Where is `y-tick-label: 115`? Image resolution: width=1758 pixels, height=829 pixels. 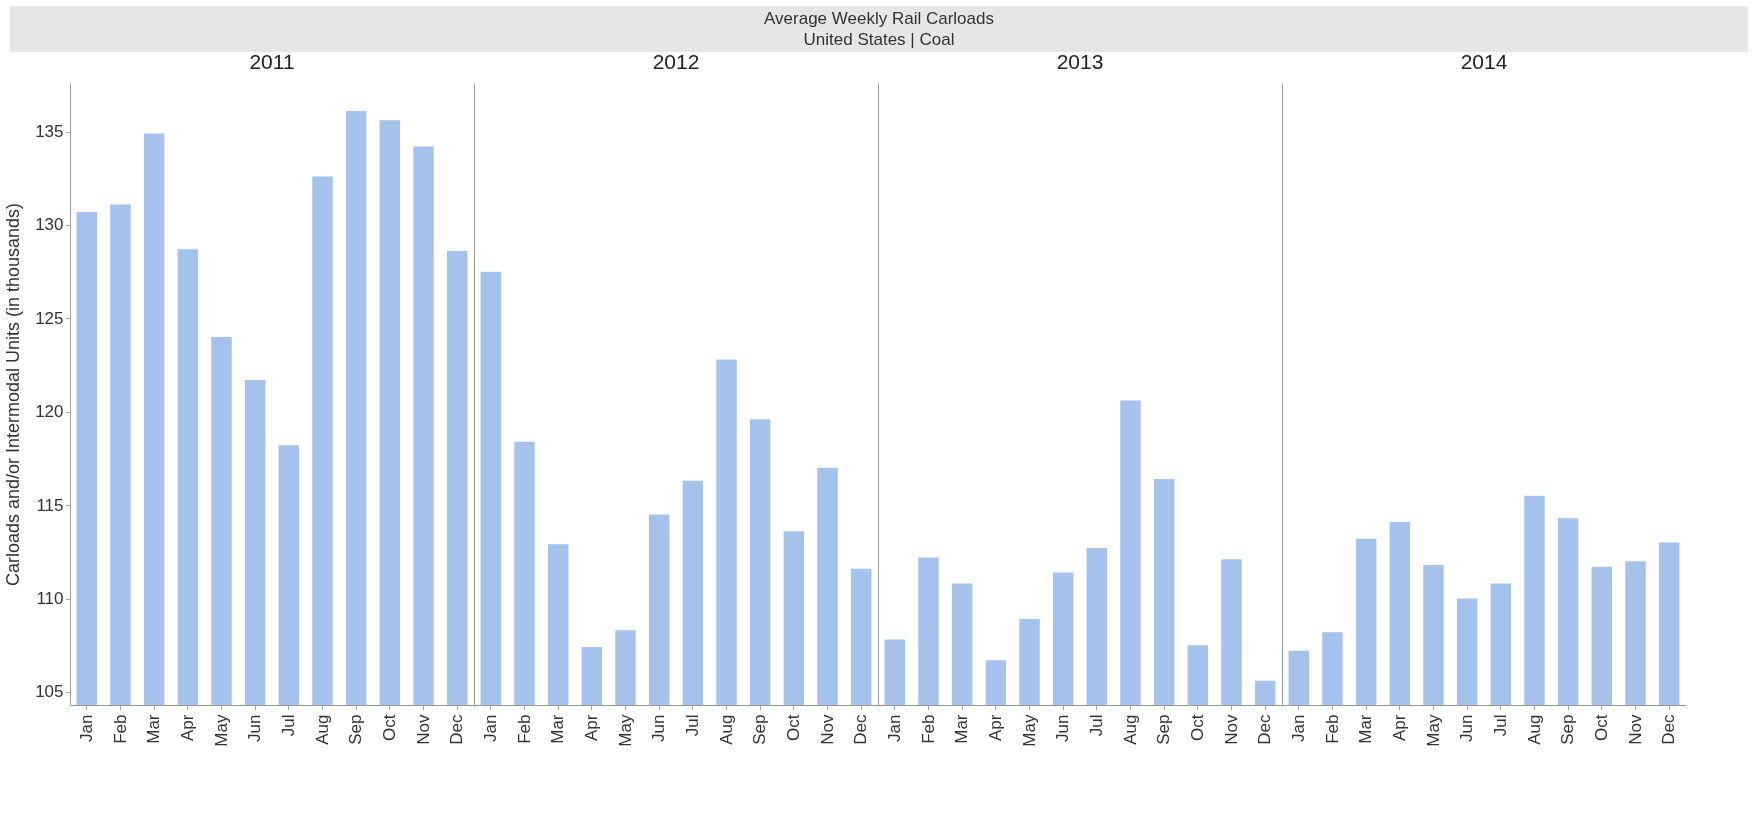
y-tick-label: 115 is located at coordinates (50, 505).